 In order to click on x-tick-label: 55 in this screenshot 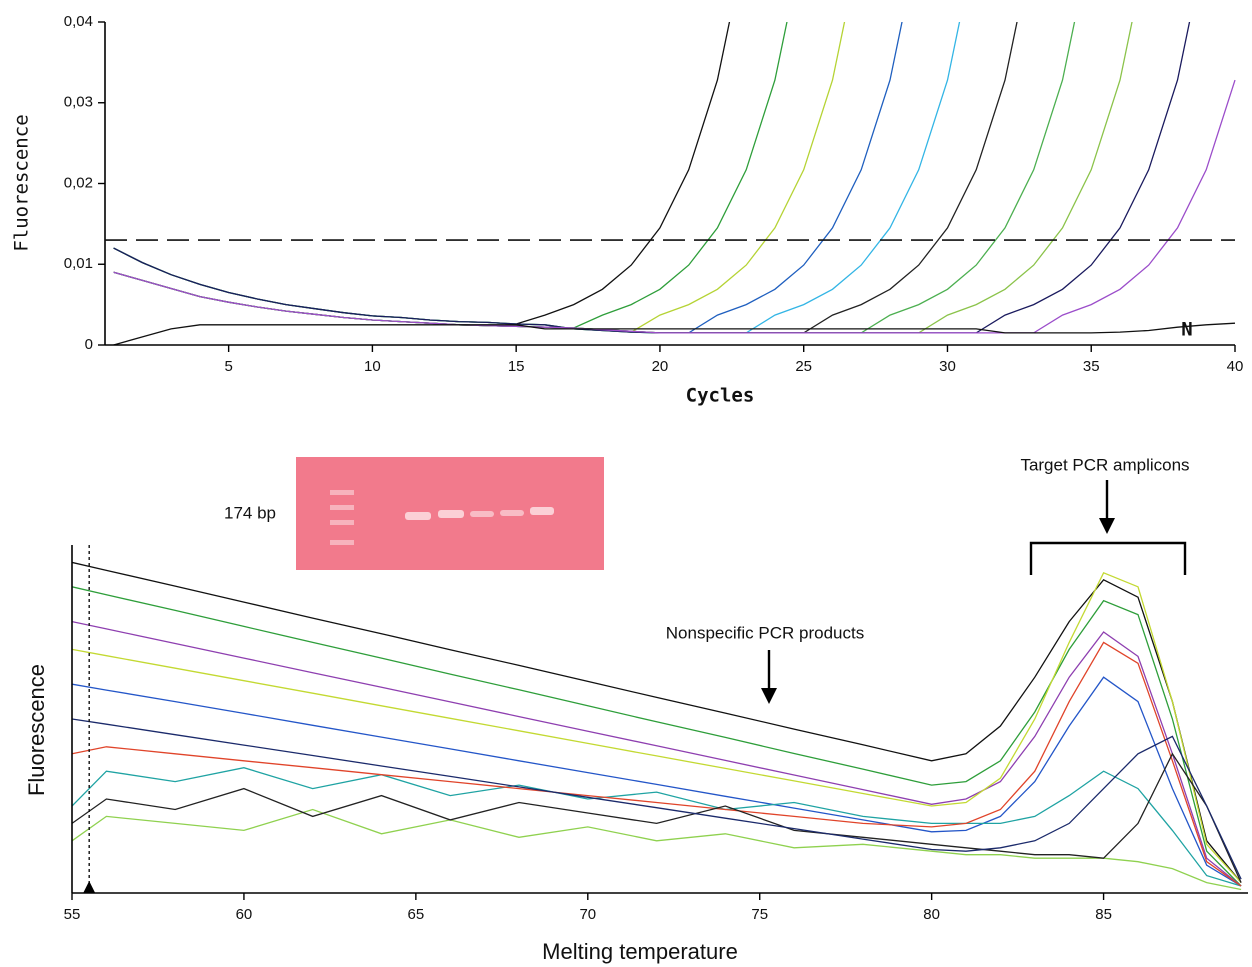, I will do `click(72, 914)`.